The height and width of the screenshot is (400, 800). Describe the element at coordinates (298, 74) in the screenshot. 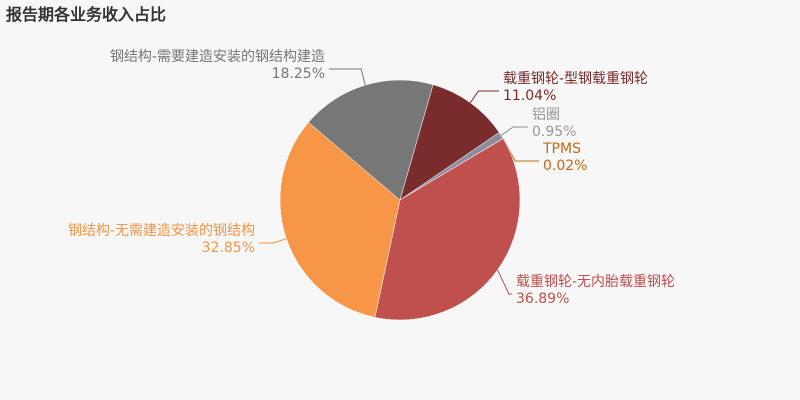

I see `value-label: 18.25%` at that location.